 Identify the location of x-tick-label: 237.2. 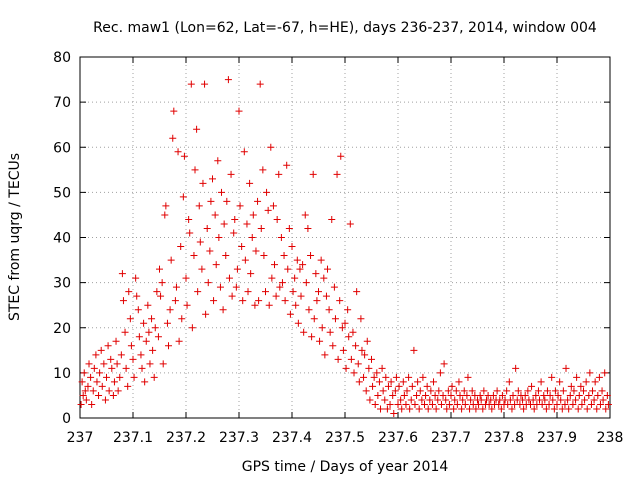
(186, 438).